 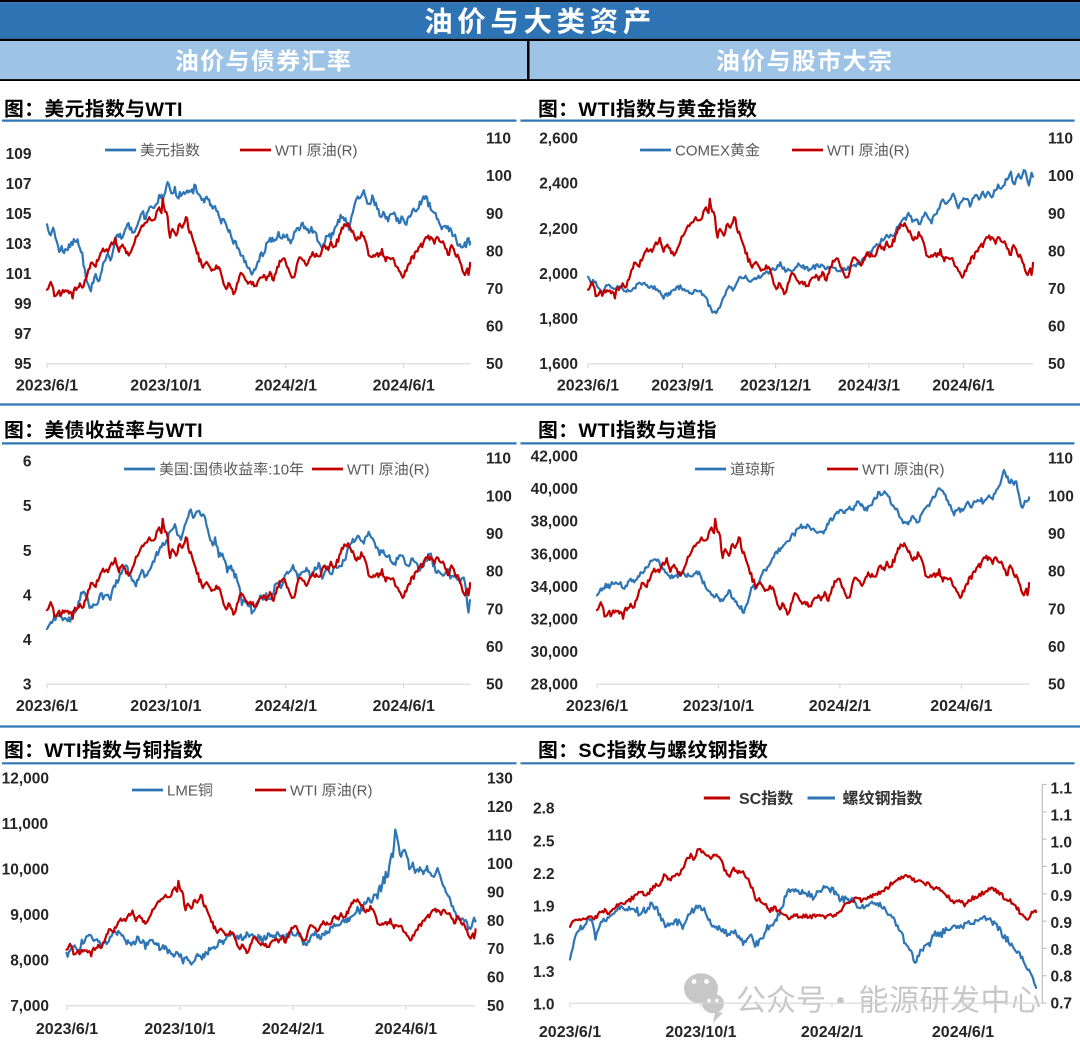 I want to click on svg-text: 42,000, so click(x=554, y=457).